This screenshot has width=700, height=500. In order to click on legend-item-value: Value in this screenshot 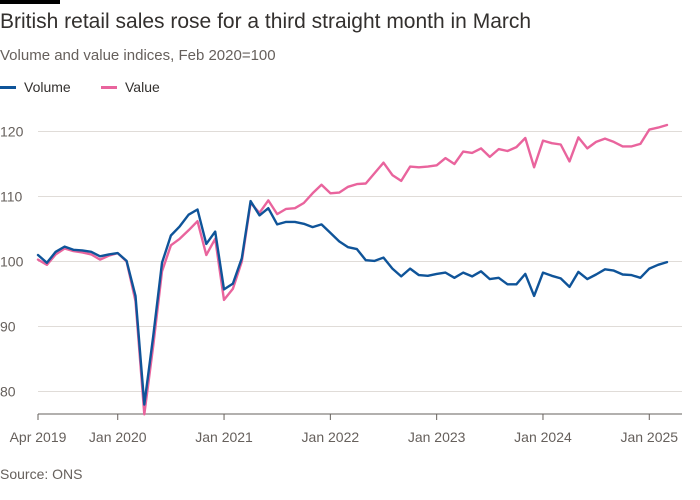, I will do `click(130, 87)`.